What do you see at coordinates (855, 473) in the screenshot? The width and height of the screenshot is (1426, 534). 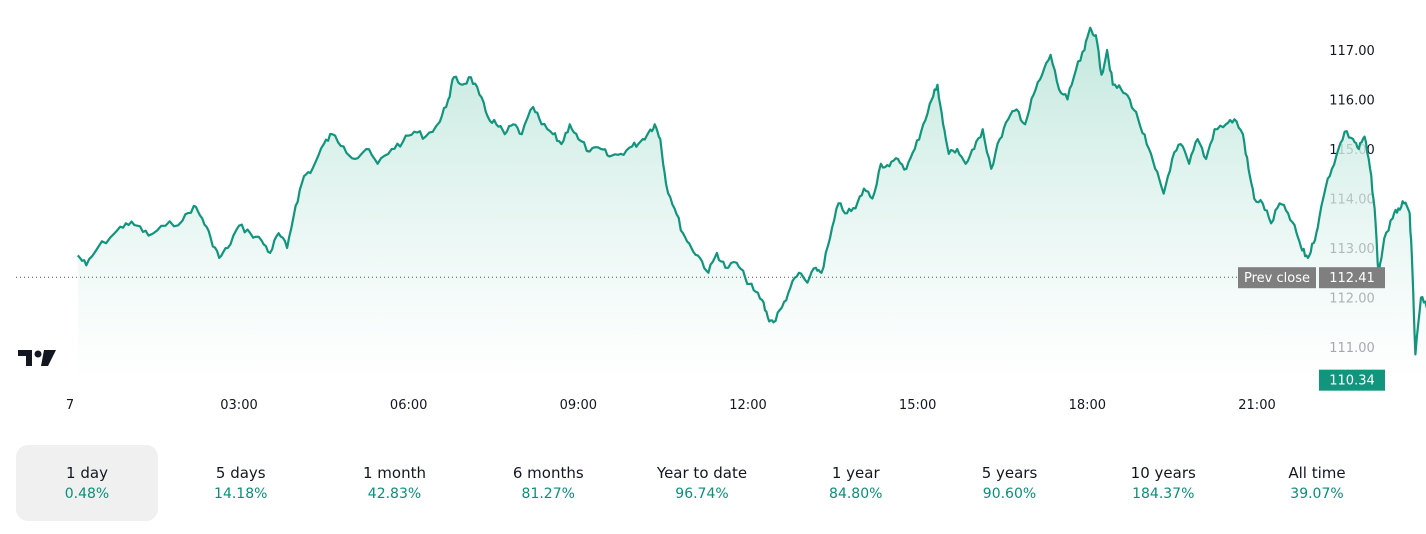 I see `time-range-label: 1 year` at bounding box center [855, 473].